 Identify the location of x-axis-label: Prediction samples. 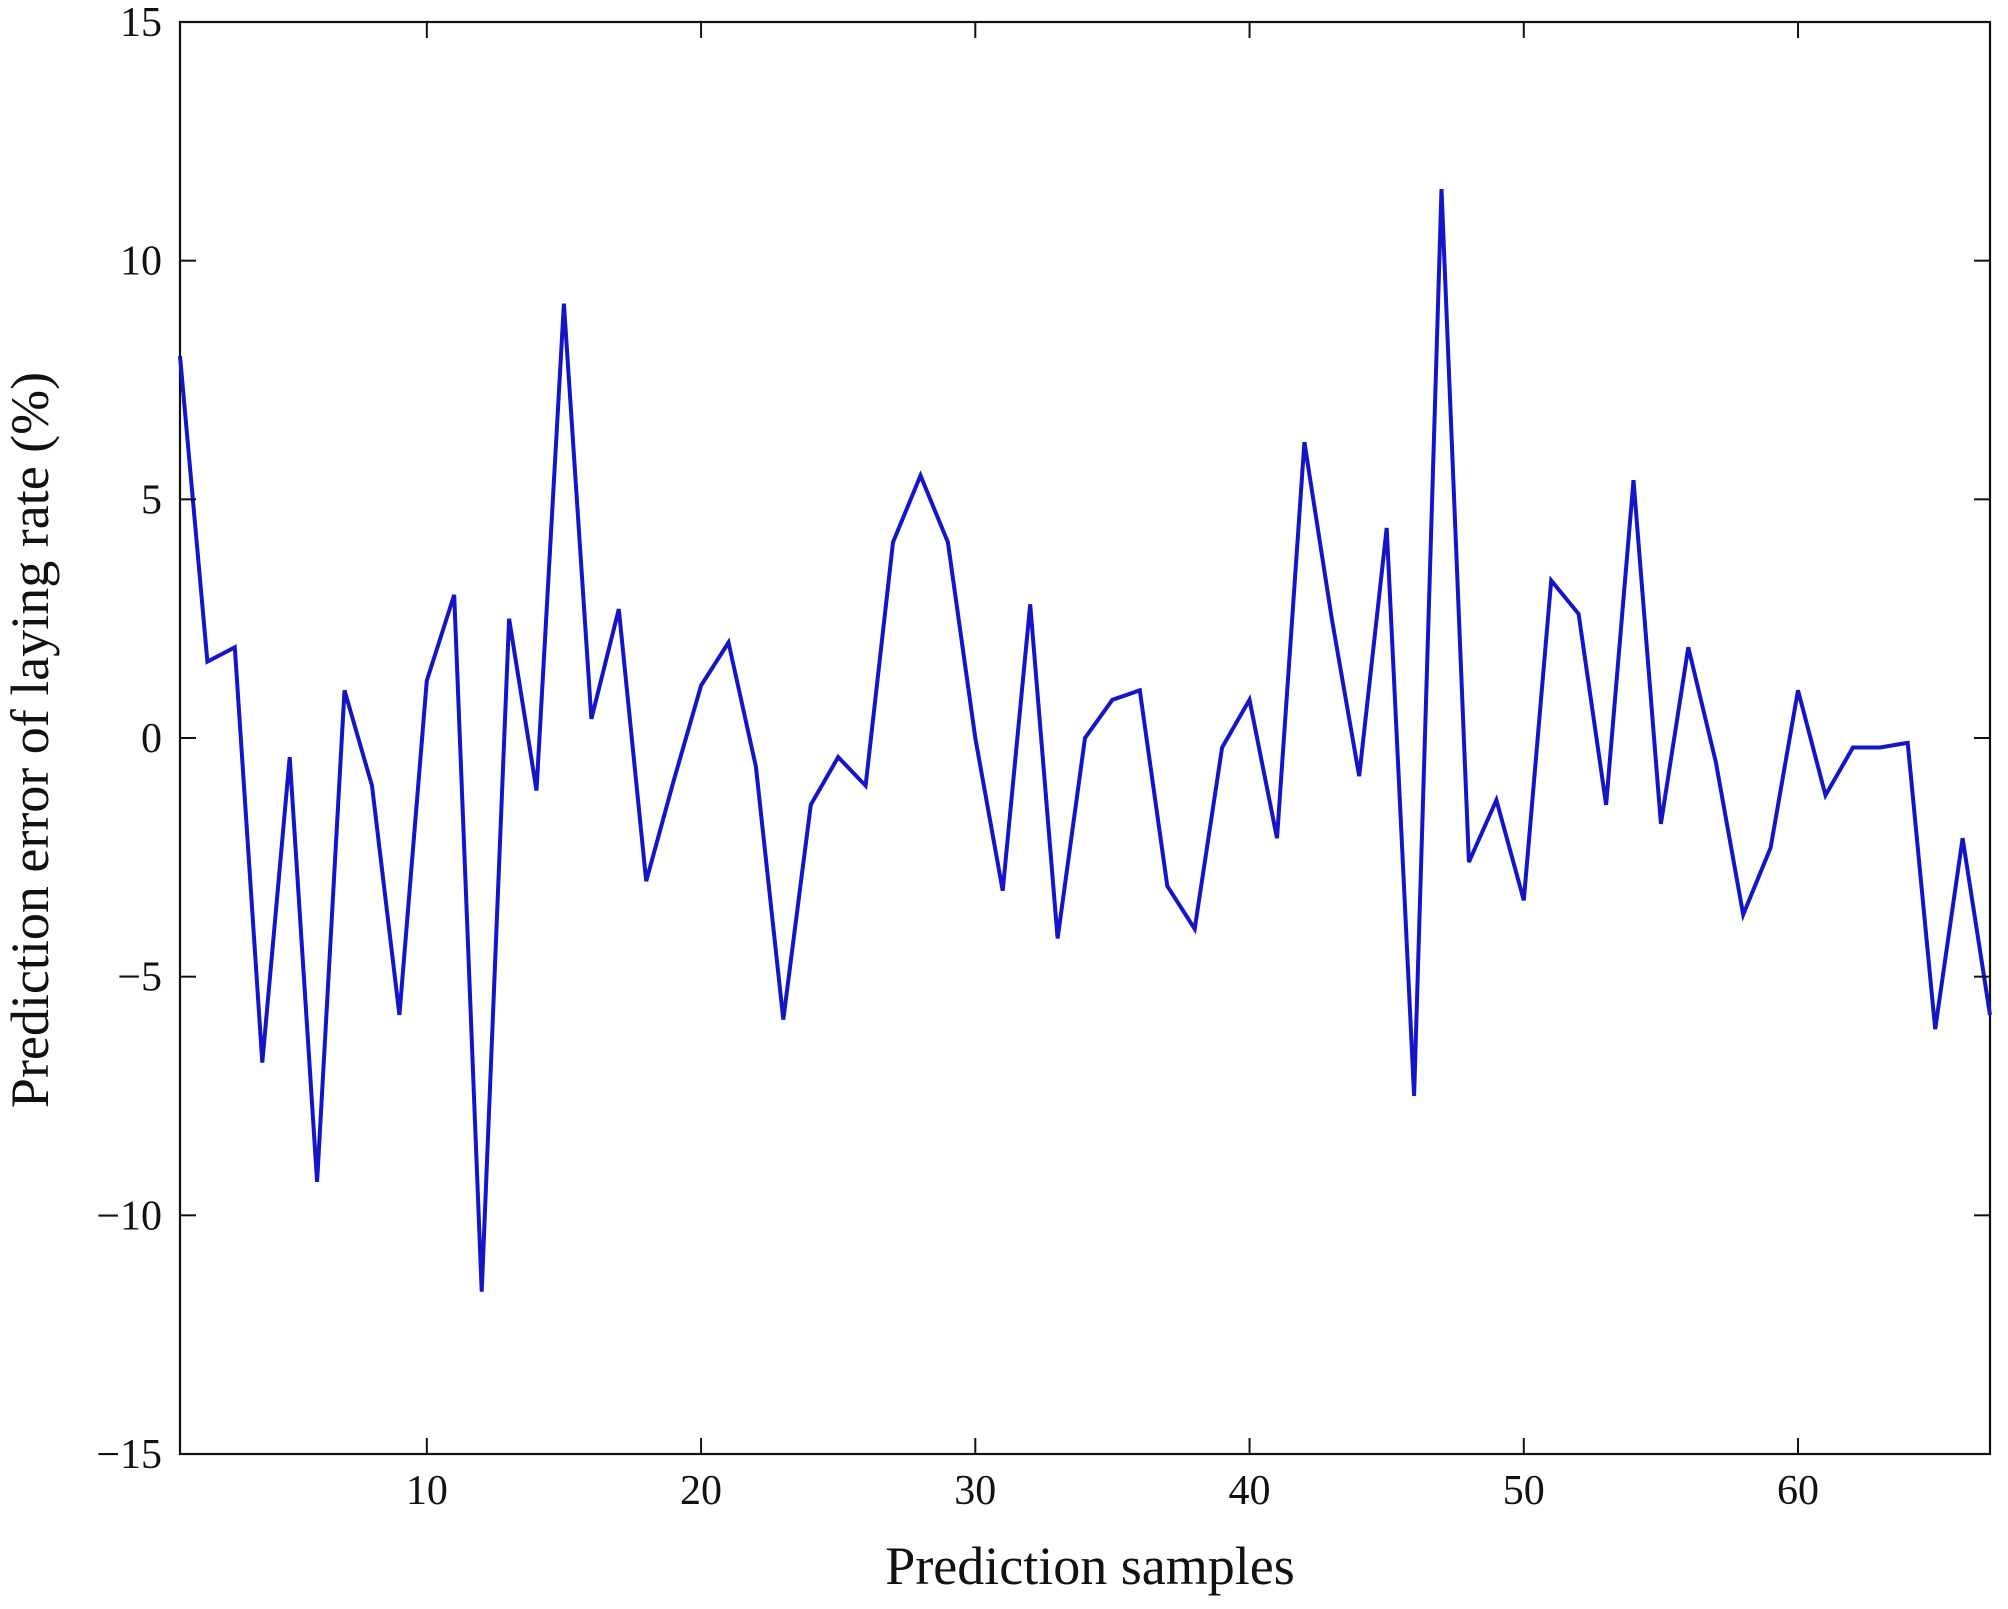
(1089, 1566).